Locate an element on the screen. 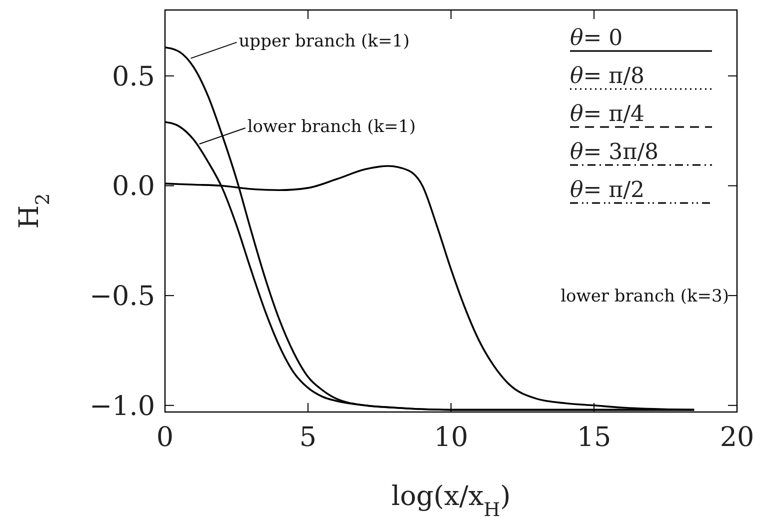 The image size is (761, 517). annotation: θ= 3π/8 is located at coordinates (614, 152).